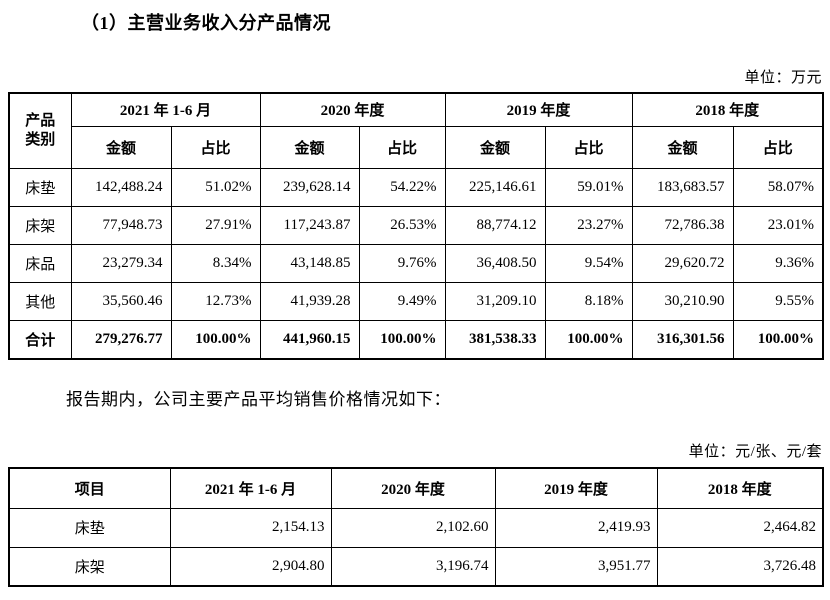  Describe the element at coordinates (588, 225) in the screenshot. I see `ratio-cell: 23.27%` at that location.